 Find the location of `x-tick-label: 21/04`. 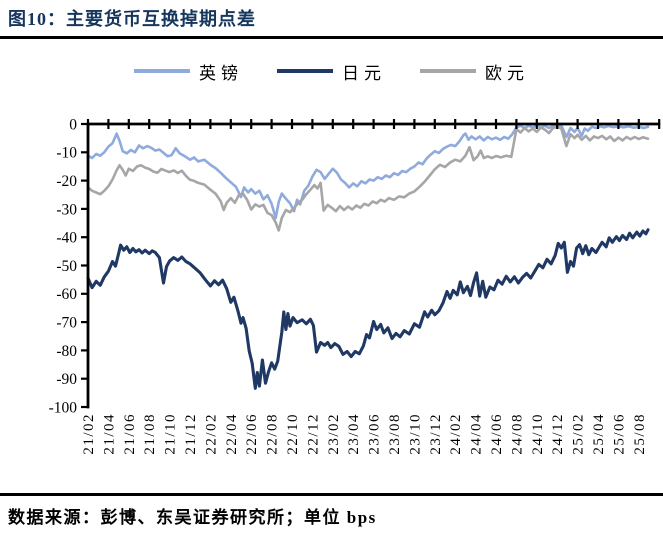

x-tick-label: 21/04 is located at coordinates (109, 434).